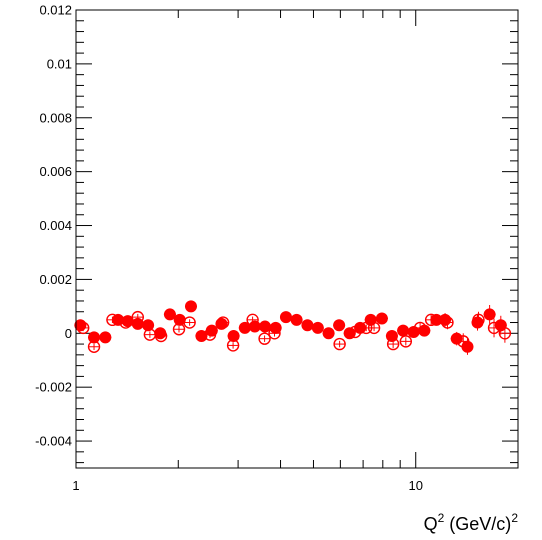  Describe the element at coordinates (293, 327) in the screenshot. I see `data-markers` at that location.